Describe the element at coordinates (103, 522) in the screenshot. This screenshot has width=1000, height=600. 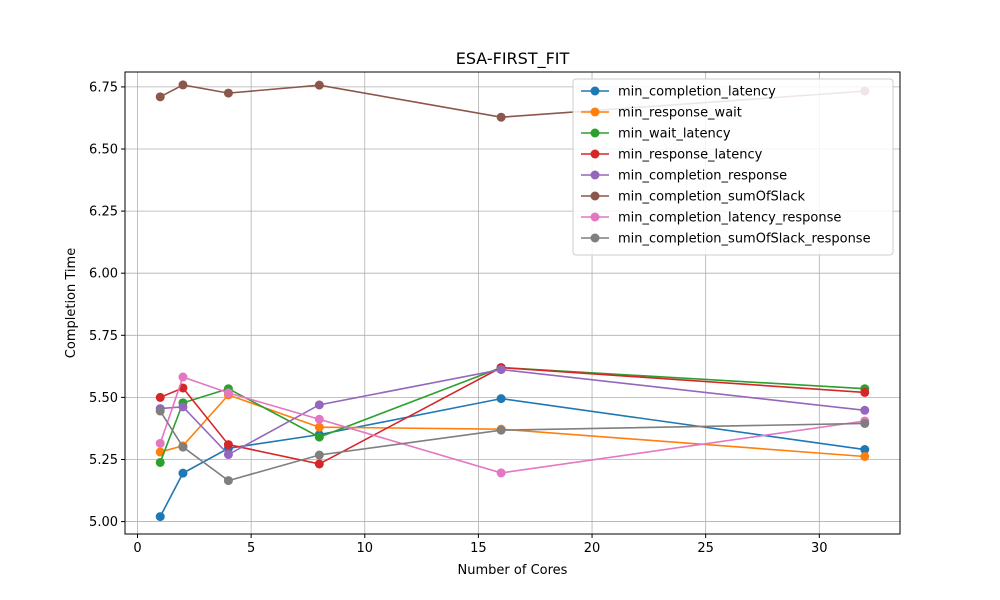
I see `y-tick-label: 5.00` at that location.